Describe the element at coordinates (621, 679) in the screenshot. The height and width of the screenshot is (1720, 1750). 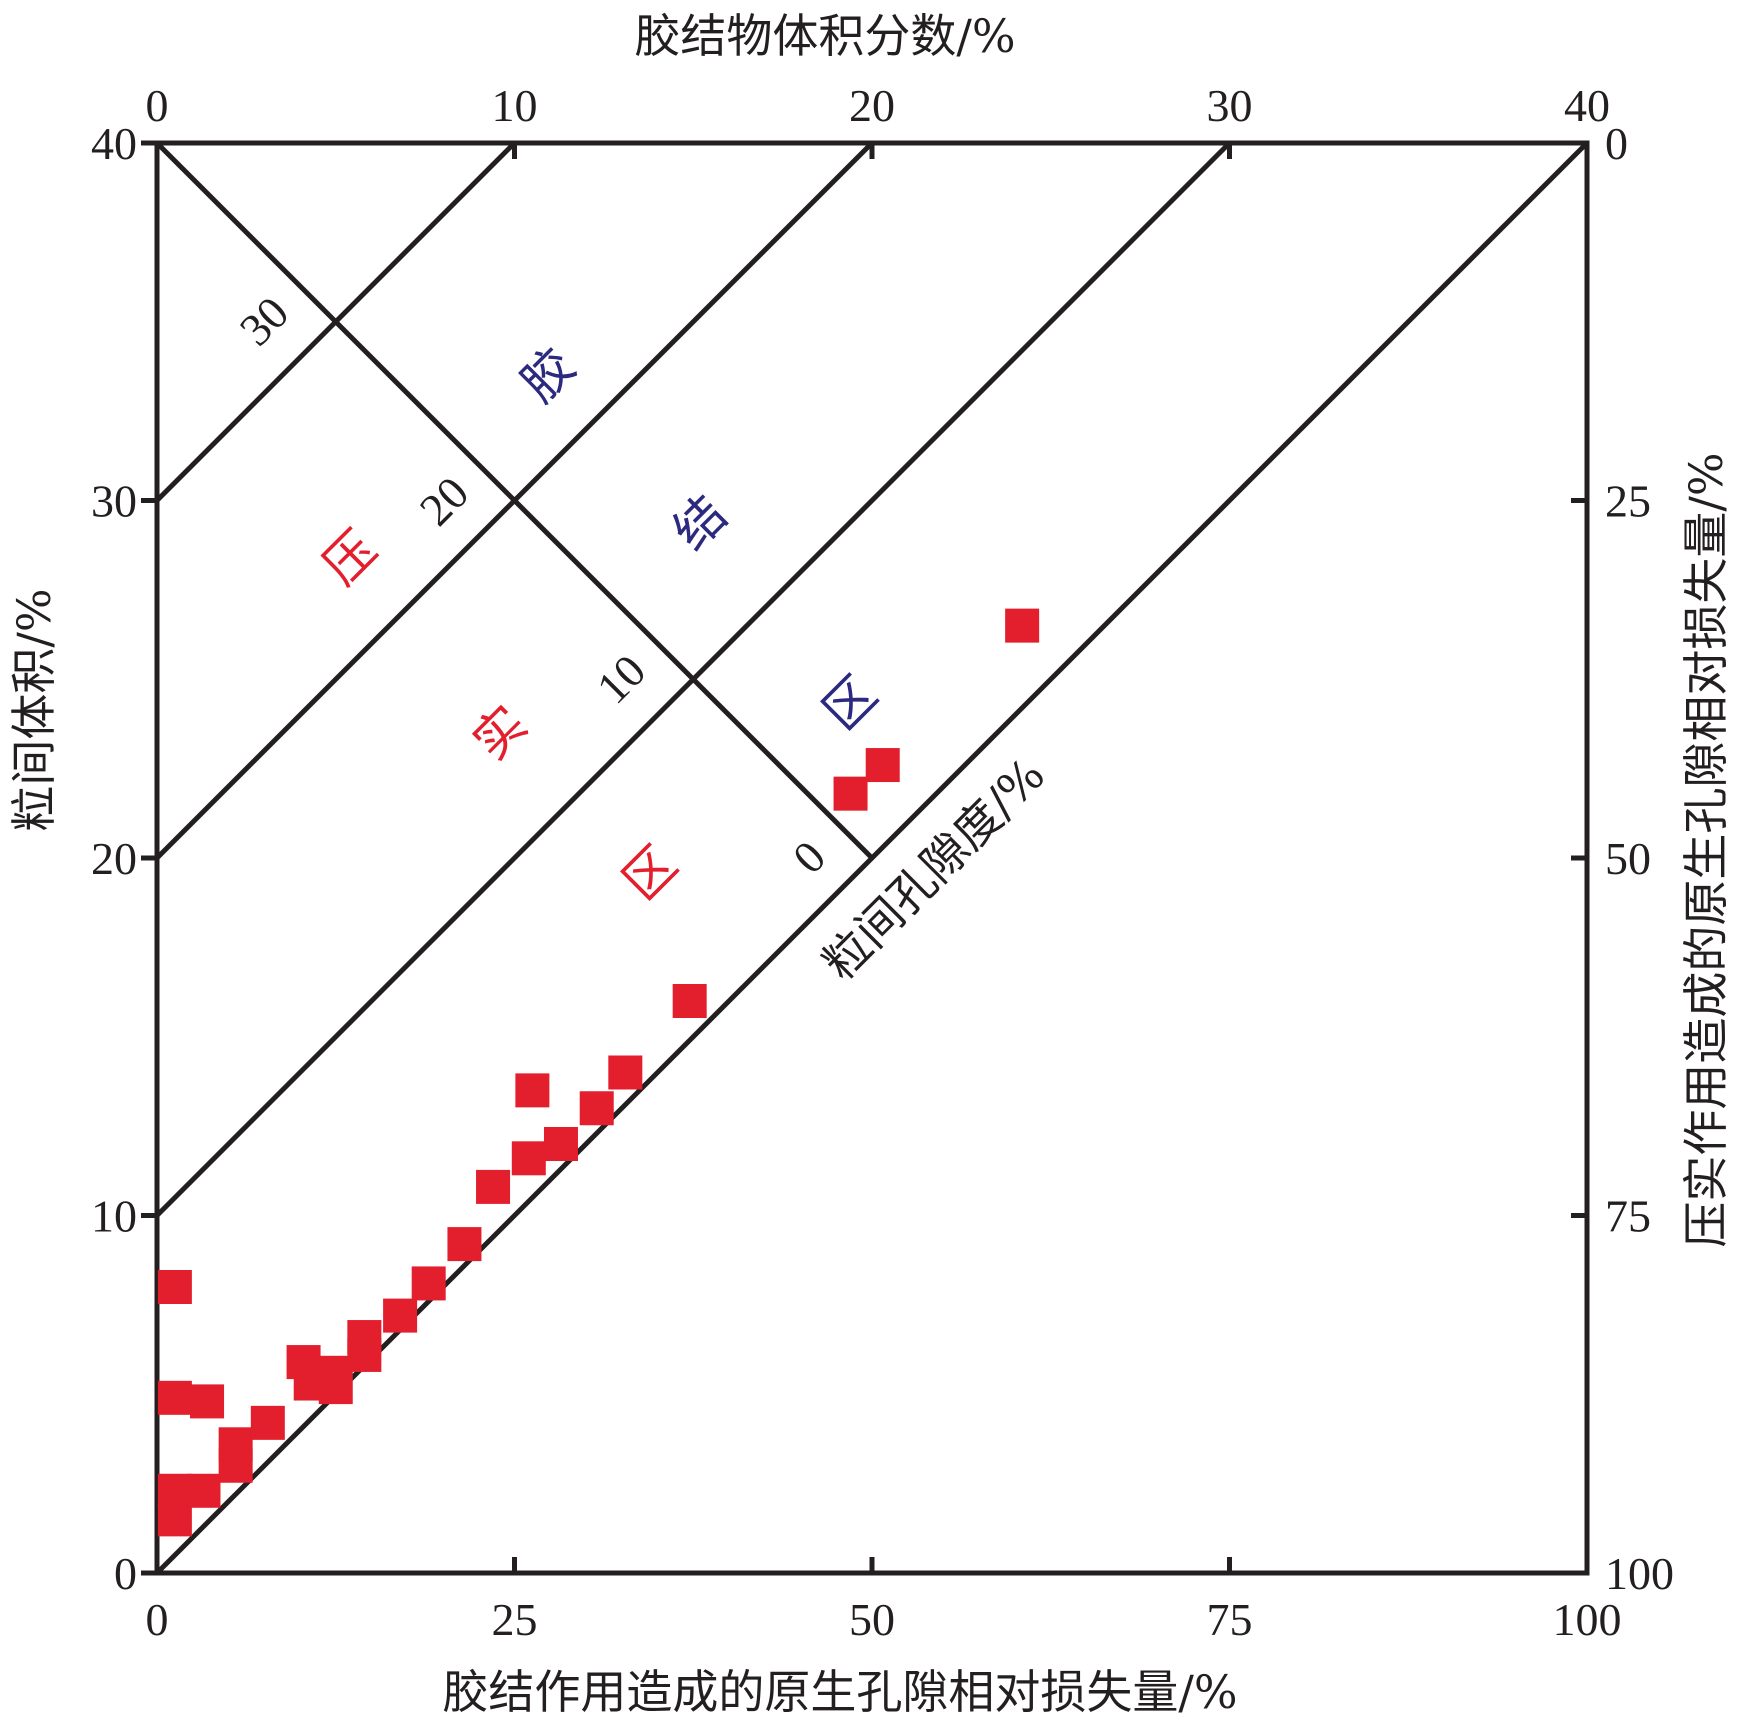
I see `porosity-label-10: 10` at that location.